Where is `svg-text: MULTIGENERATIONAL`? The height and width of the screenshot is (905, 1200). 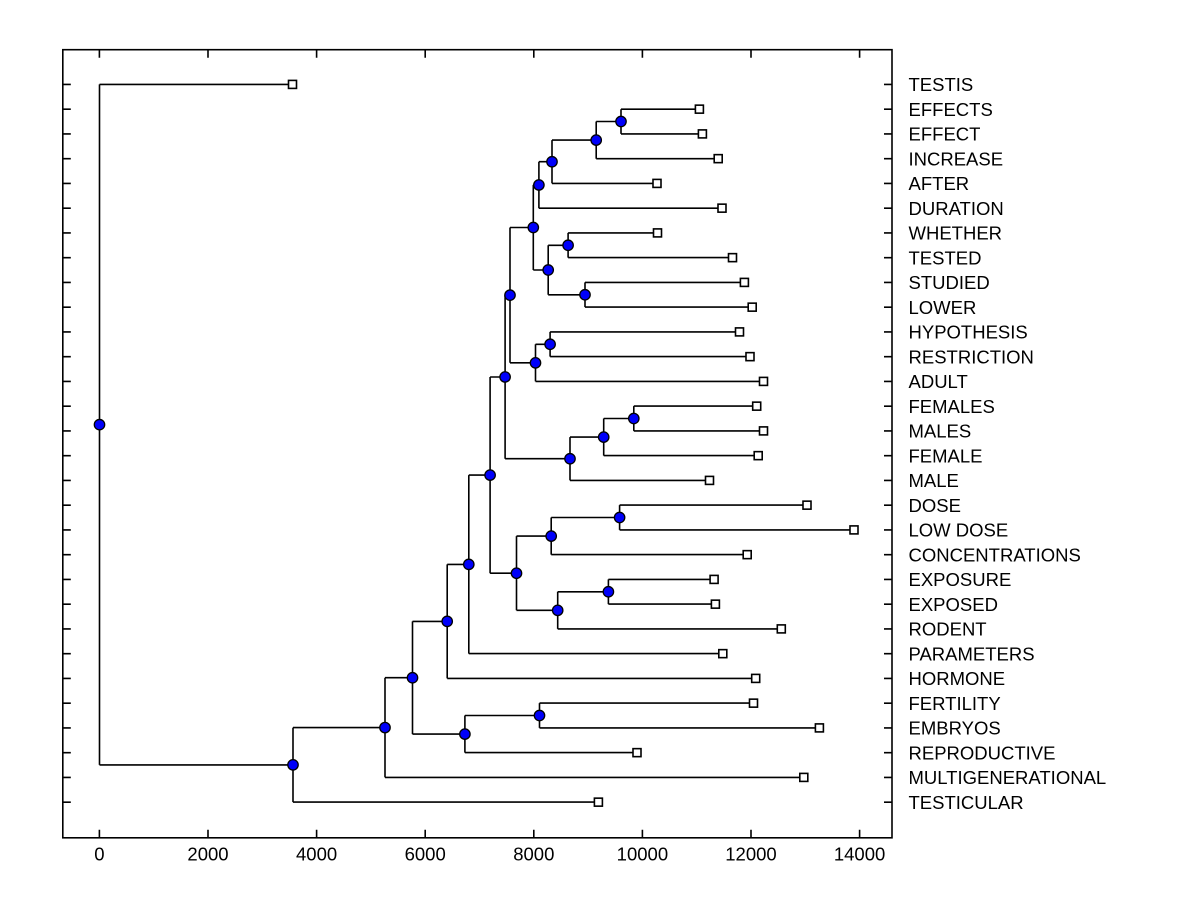 svg-text: MULTIGENERATIONAL is located at coordinates (1008, 777).